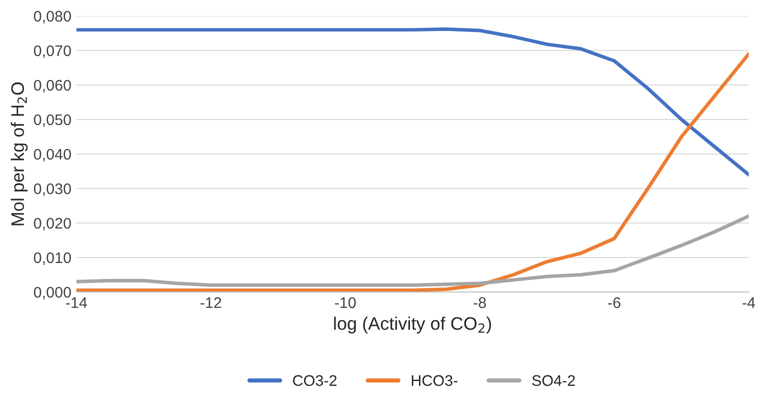 The height and width of the screenshot is (400, 764). Describe the element at coordinates (52, 258) in the screenshot. I see `y-tick-label: 0,010` at that location.